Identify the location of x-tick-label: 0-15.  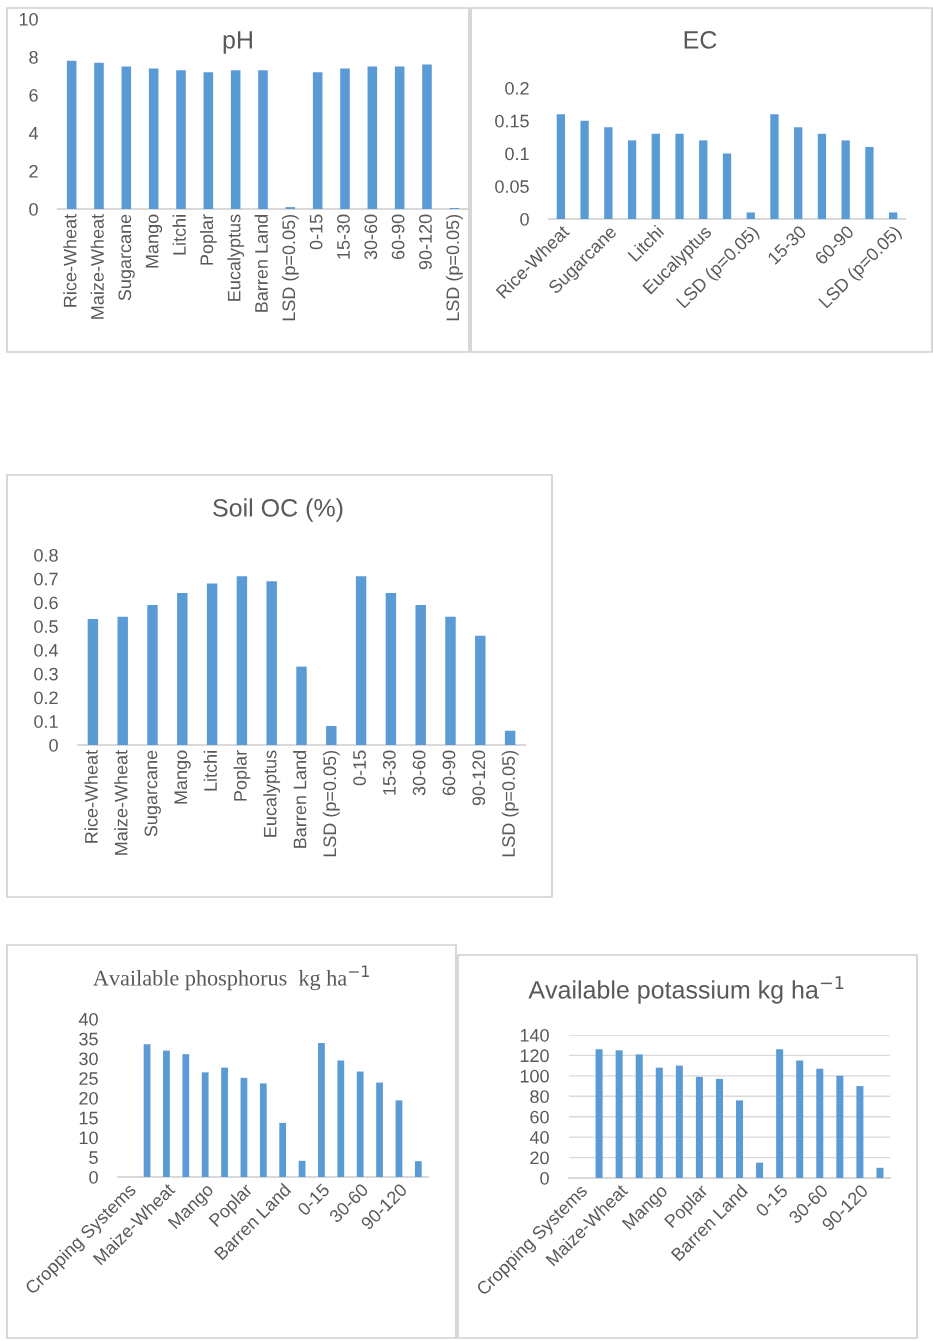
(359, 768).